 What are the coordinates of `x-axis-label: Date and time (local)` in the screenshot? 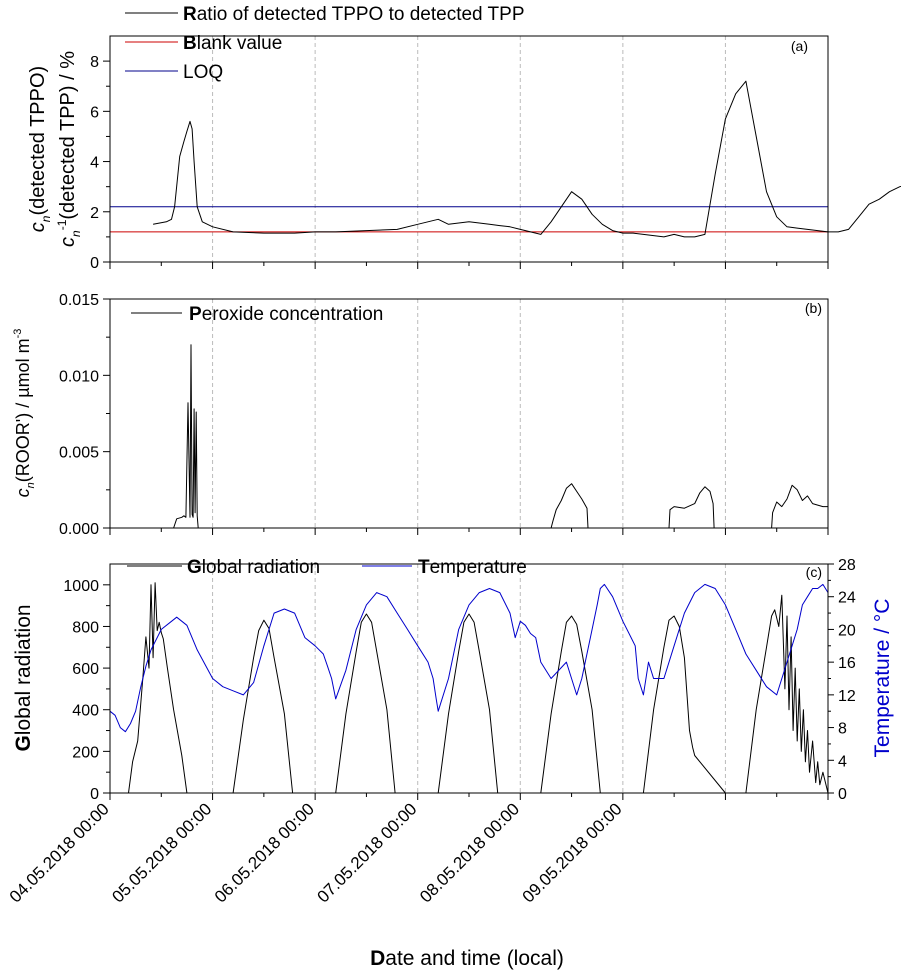 It's located at (467, 958).